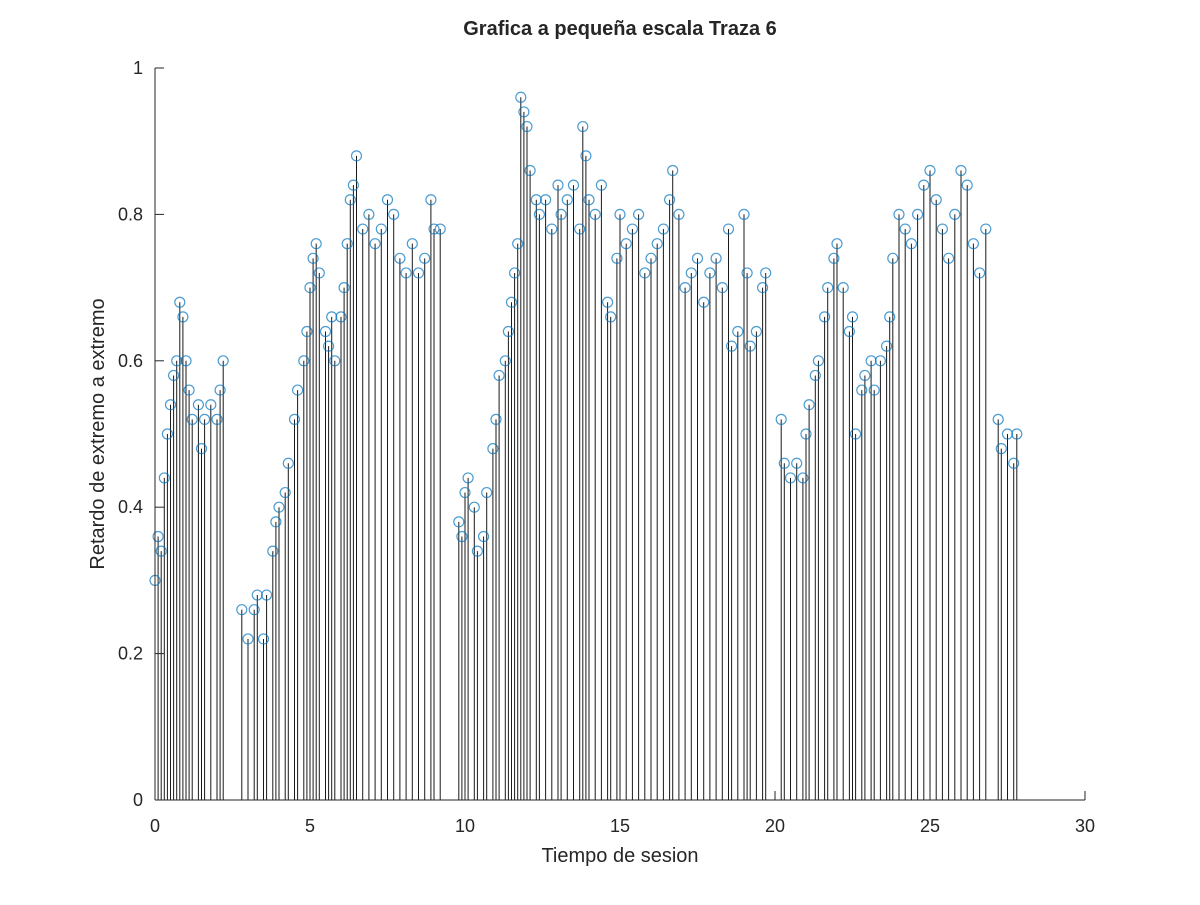 The width and height of the screenshot is (1200, 905). What do you see at coordinates (310, 826) in the screenshot?
I see `x-tick-label: 5` at bounding box center [310, 826].